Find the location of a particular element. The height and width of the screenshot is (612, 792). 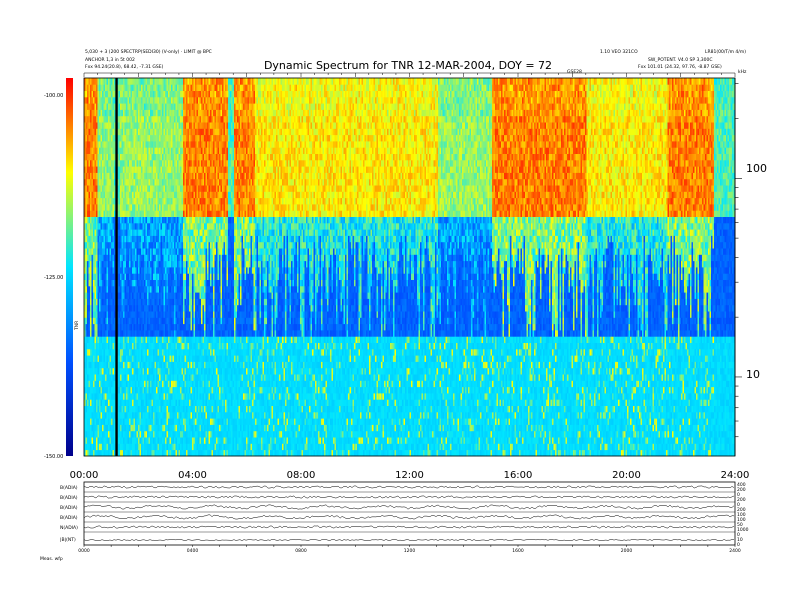

header-right-line1: 1.10 VEO 321CO is located at coordinates (619, 52).